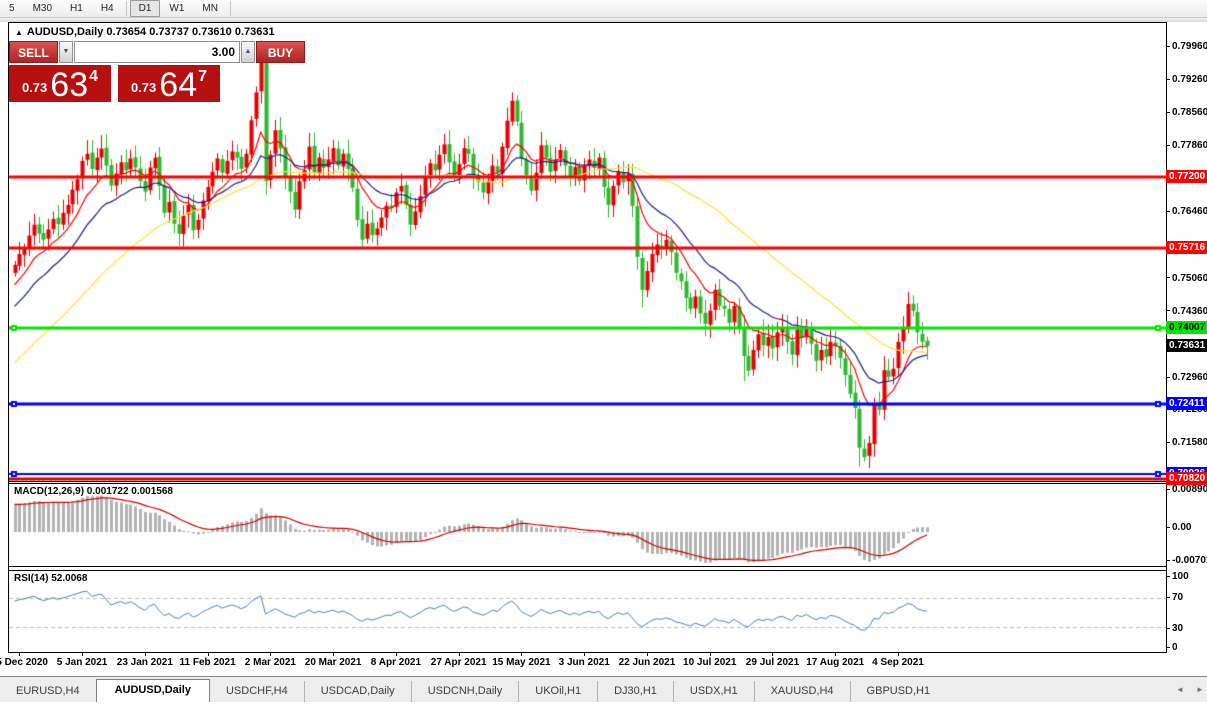 Image resolution: width=1207 pixels, height=705 pixels. Describe the element at coordinates (145, 8) in the screenshot. I see `timeframe-button-d1: D1` at that location.